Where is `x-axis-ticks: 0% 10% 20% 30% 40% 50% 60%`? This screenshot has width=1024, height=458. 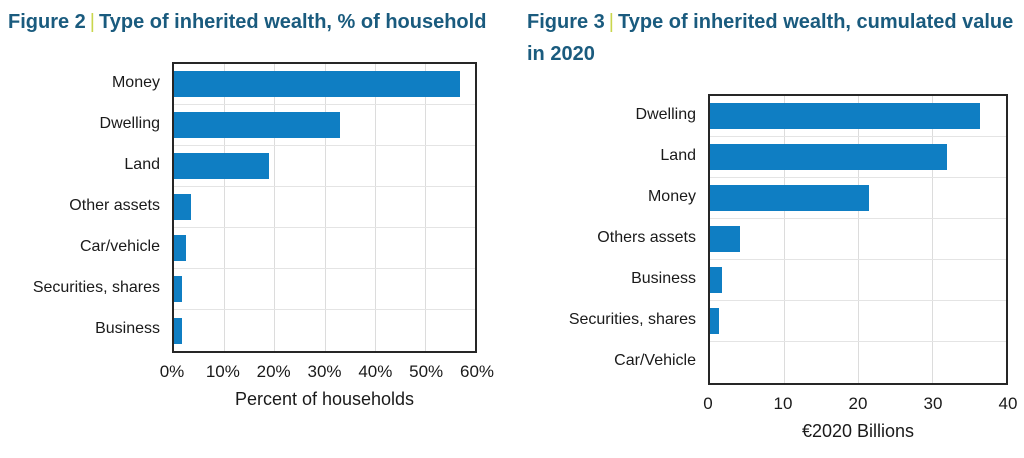
x-axis-ticks: 0% 10% 20% 30% 40% 50% 60% is located at coordinates (327, 374).